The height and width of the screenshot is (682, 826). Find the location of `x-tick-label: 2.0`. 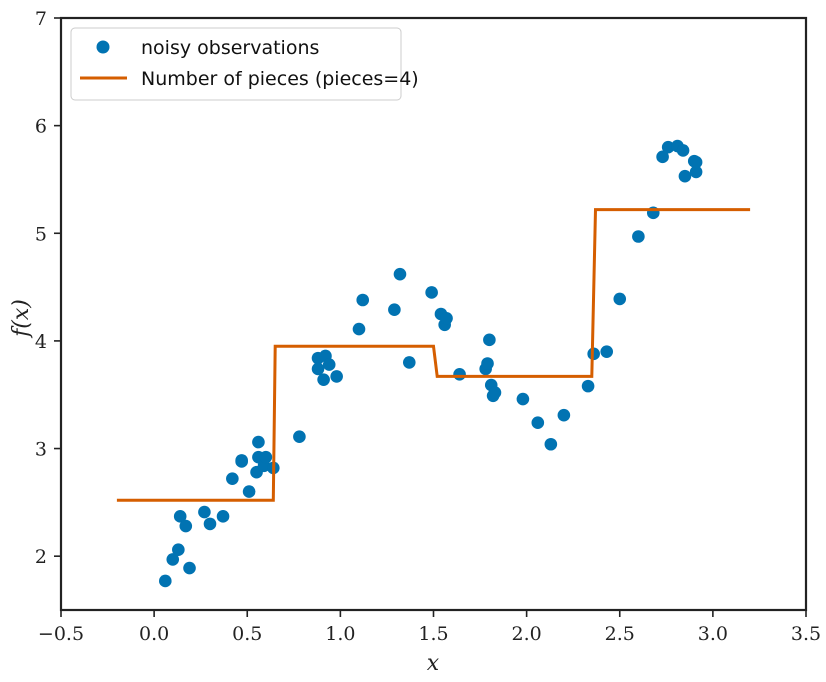

x-tick-label: 2.0 is located at coordinates (527, 634).